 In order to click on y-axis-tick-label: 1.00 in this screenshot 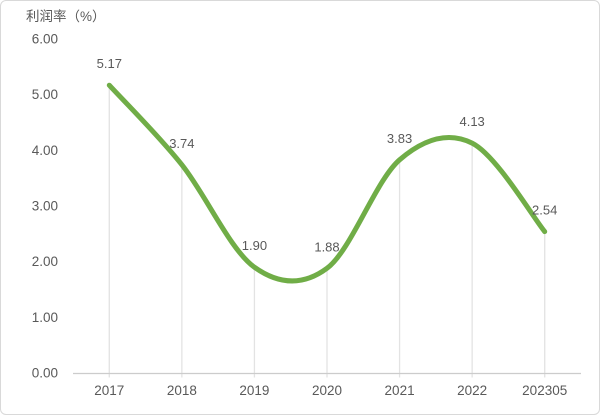, I will do `click(45, 317)`.